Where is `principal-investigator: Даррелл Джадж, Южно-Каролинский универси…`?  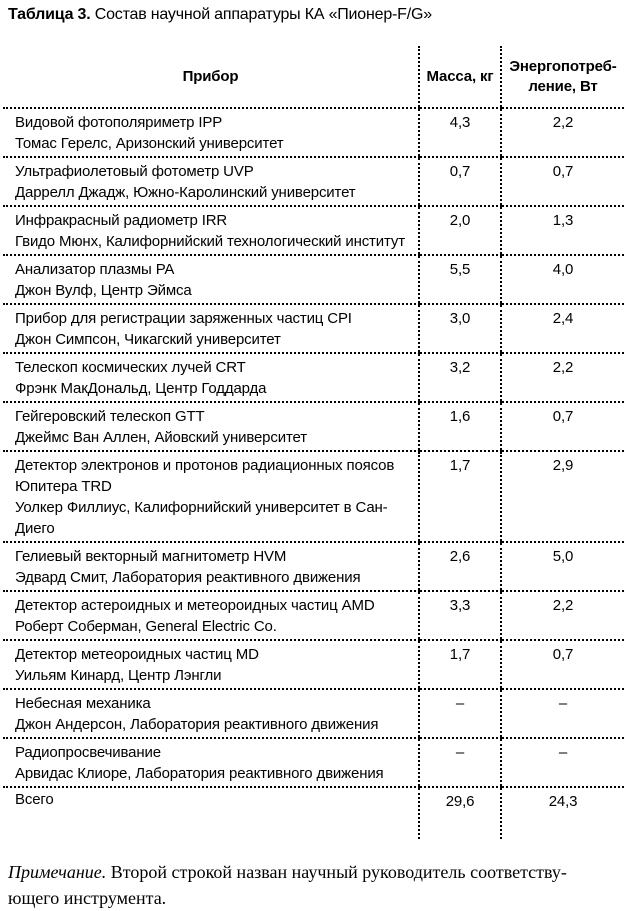 principal-investigator: Даррелл Джадж, Южно-Каролинский универси… is located at coordinates (185, 192).